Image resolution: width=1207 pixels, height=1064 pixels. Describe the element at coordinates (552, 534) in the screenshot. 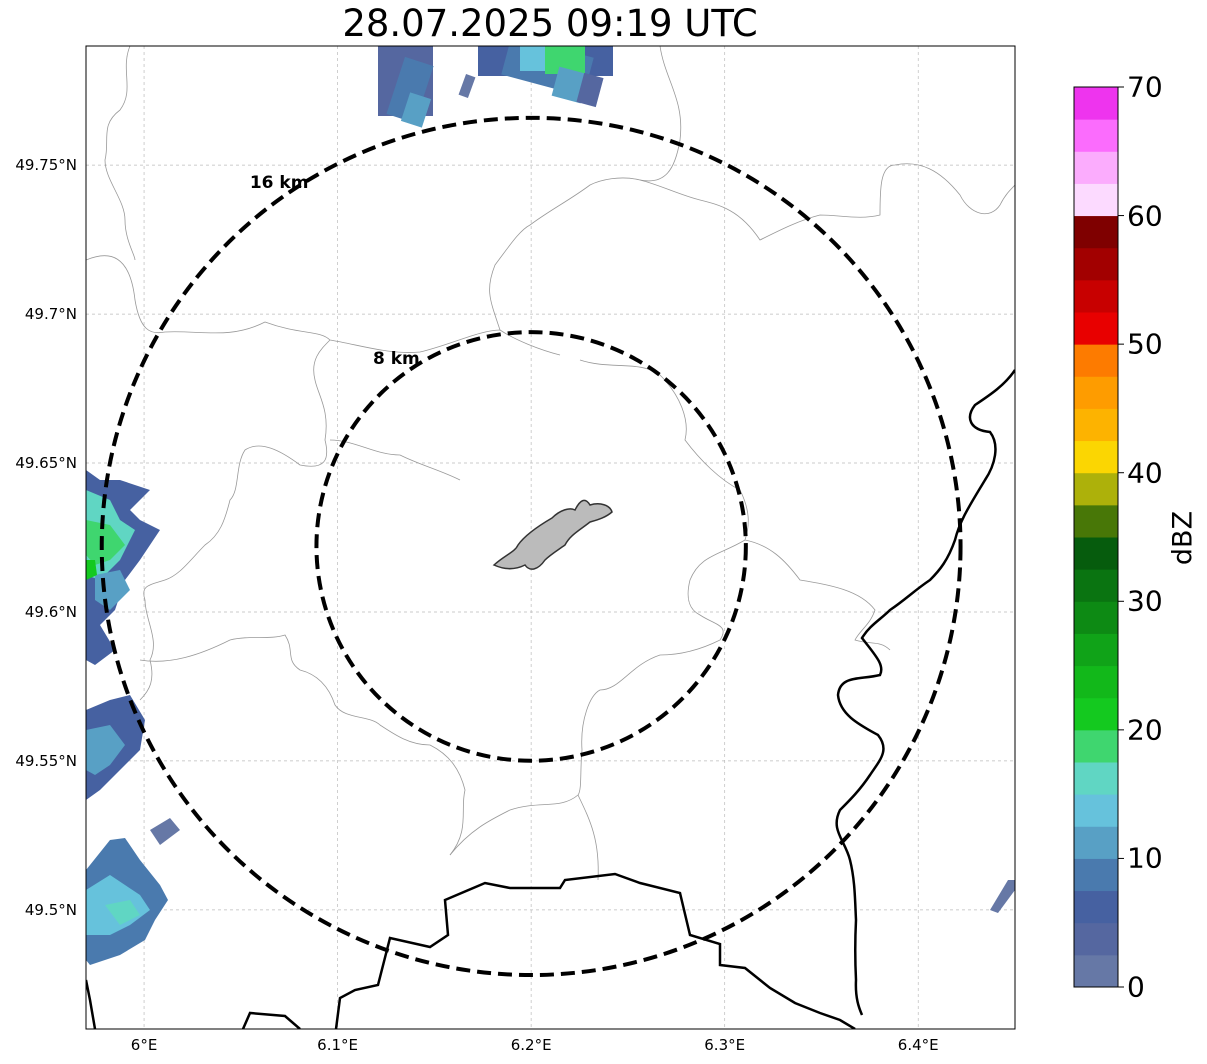

I see `city-area` at that location.